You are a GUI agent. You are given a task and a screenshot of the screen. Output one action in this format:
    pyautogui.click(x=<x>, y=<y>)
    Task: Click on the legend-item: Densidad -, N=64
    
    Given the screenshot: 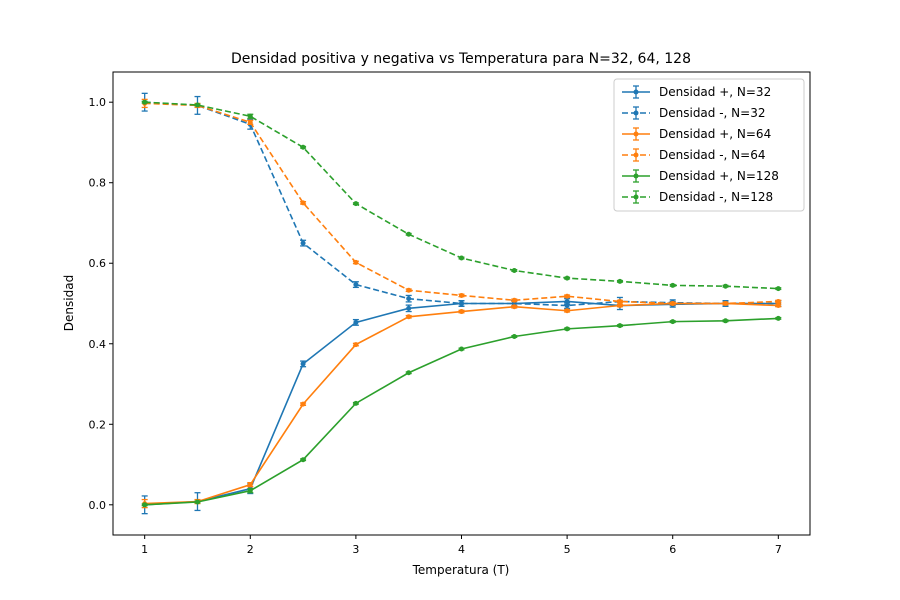 What is the action you would take?
    pyautogui.click(x=693, y=155)
    